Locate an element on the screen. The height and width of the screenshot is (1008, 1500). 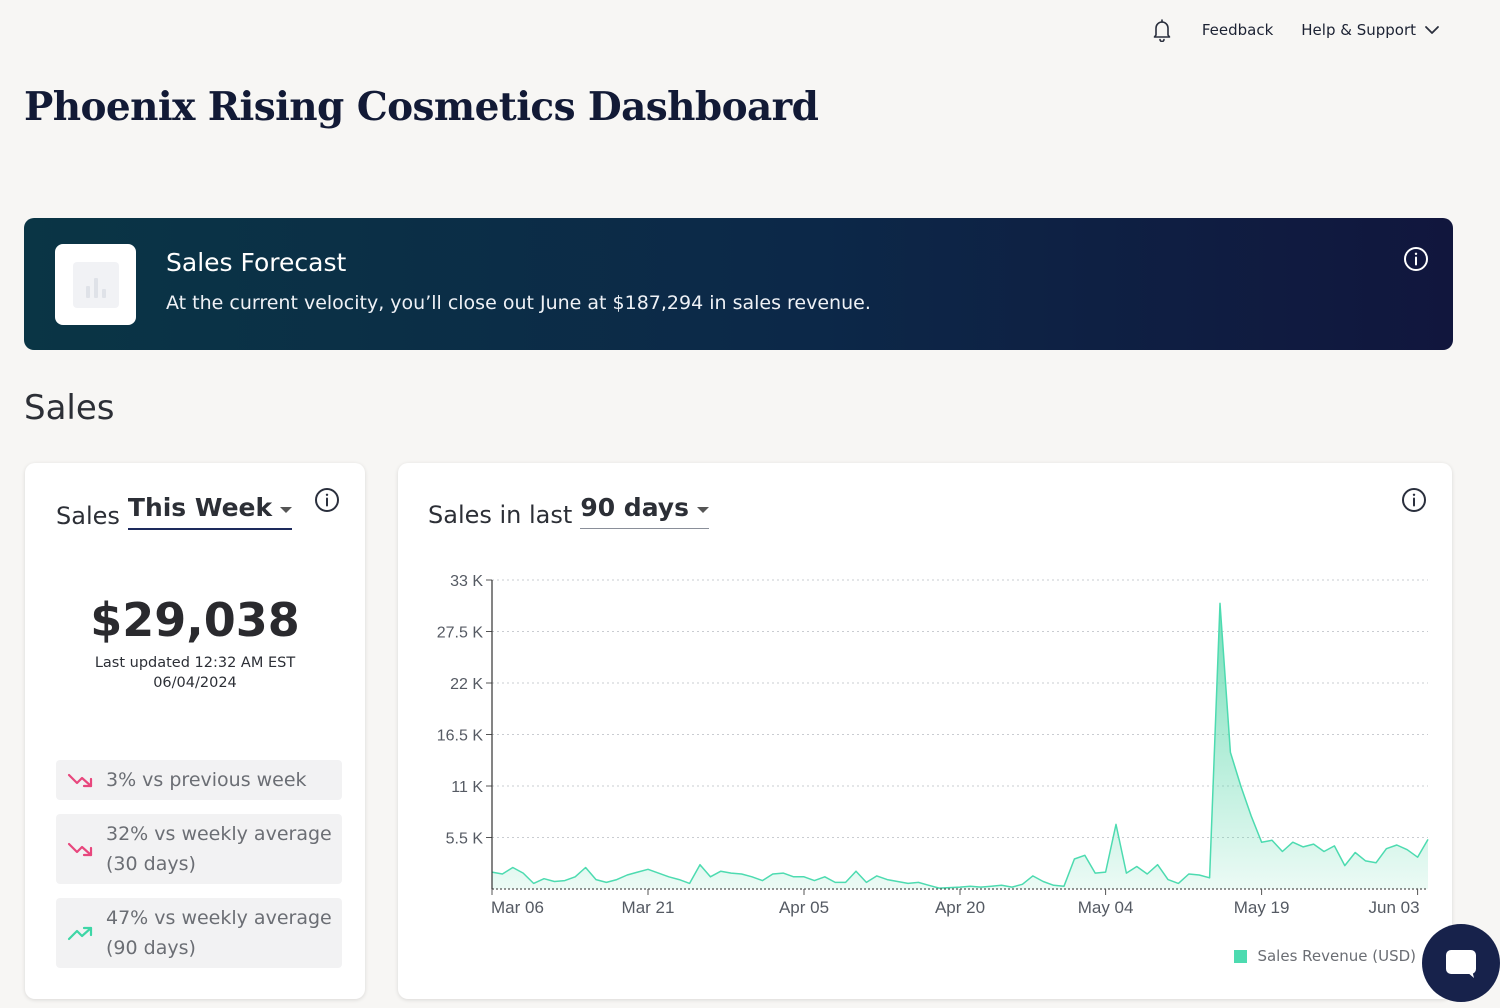
y-tick-label: 33 K is located at coordinates (466, 581).